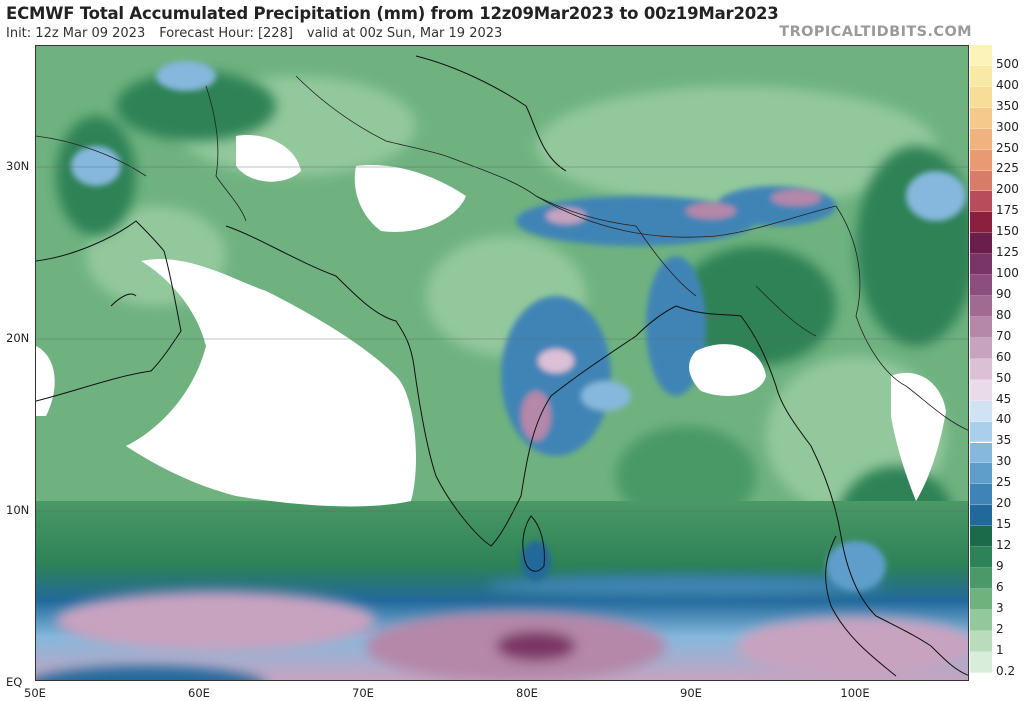 This screenshot has height=701, width=1024. I want to click on lon-label-60e: 60E, so click(199, 693).